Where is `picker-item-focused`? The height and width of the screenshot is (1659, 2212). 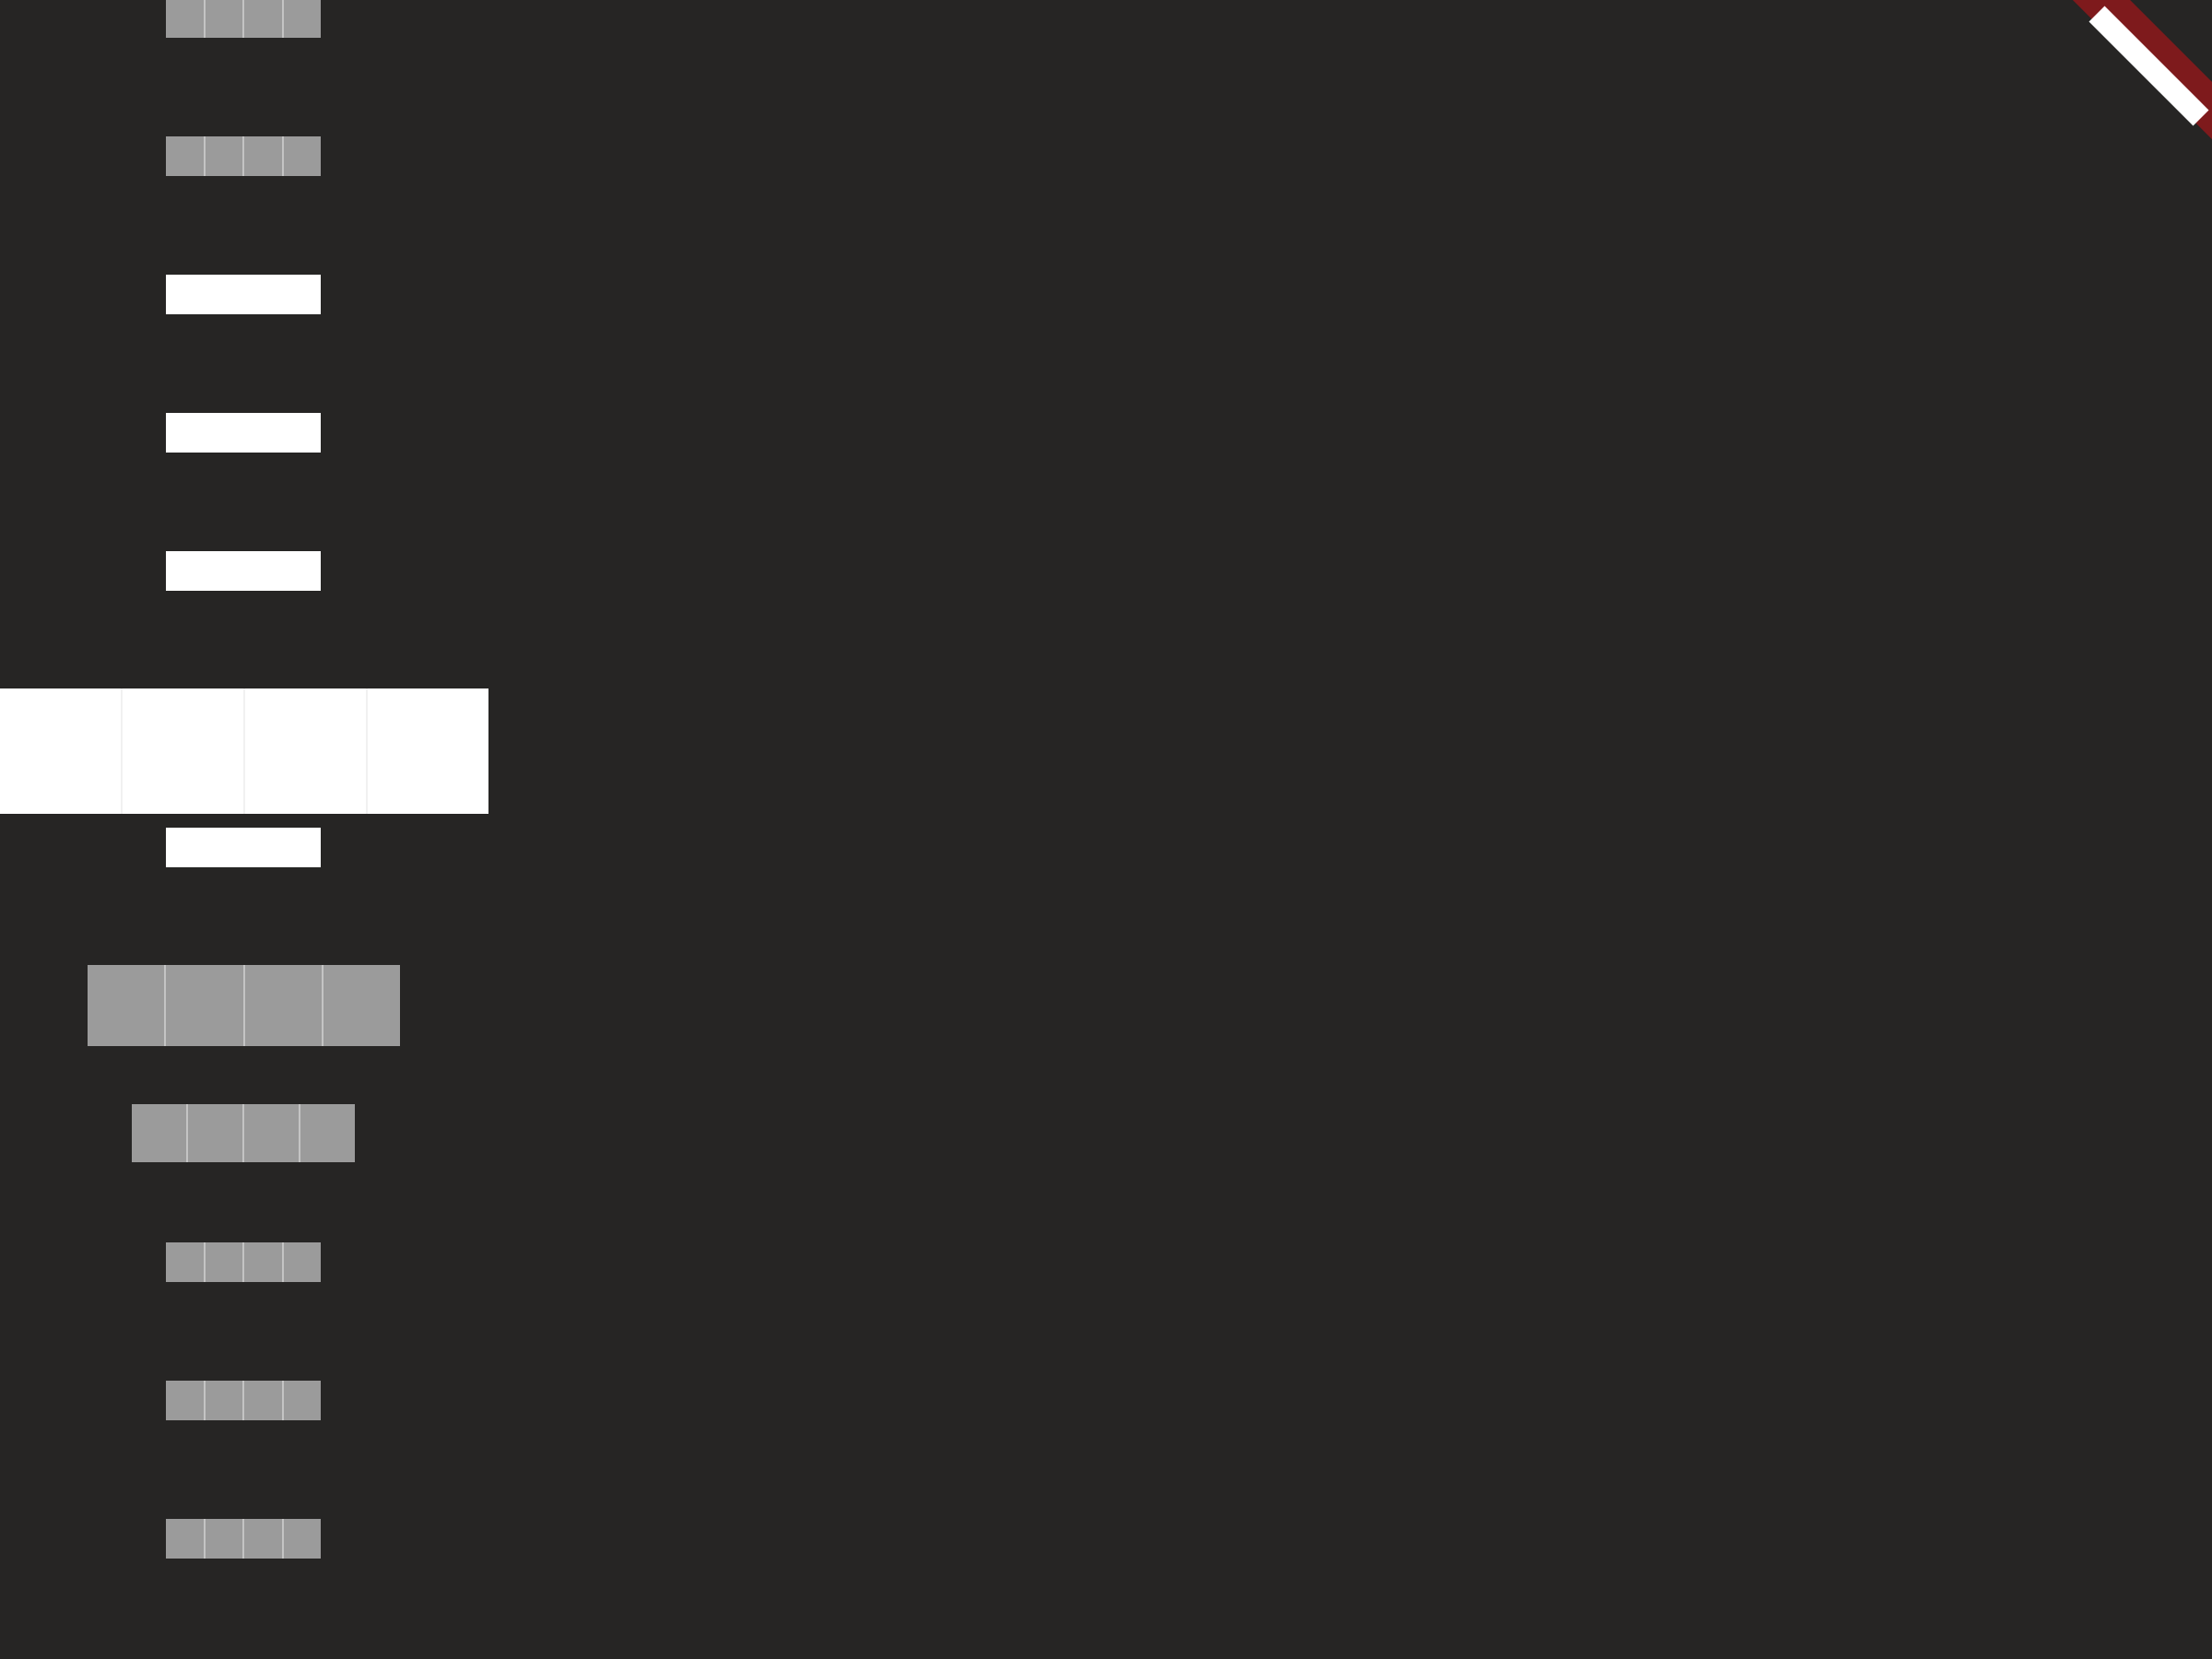 picker-item-focused is located at coordinates (244, 751).